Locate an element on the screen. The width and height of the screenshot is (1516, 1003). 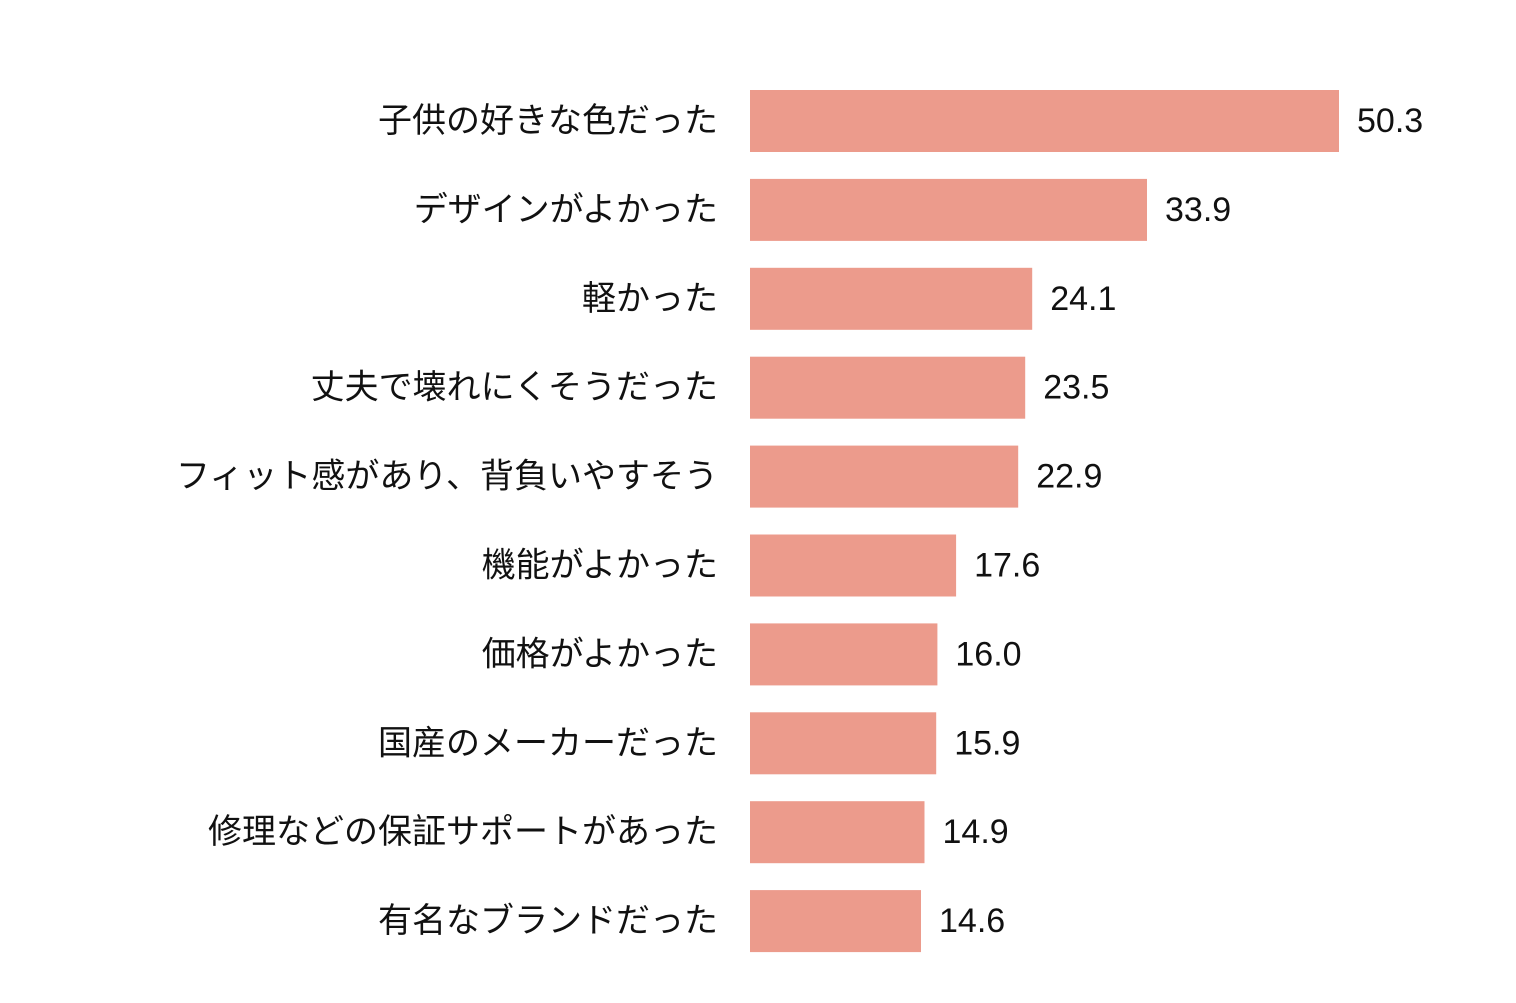
category-label-7: 国産のメーカーだった is located at coordinates (548, 743).